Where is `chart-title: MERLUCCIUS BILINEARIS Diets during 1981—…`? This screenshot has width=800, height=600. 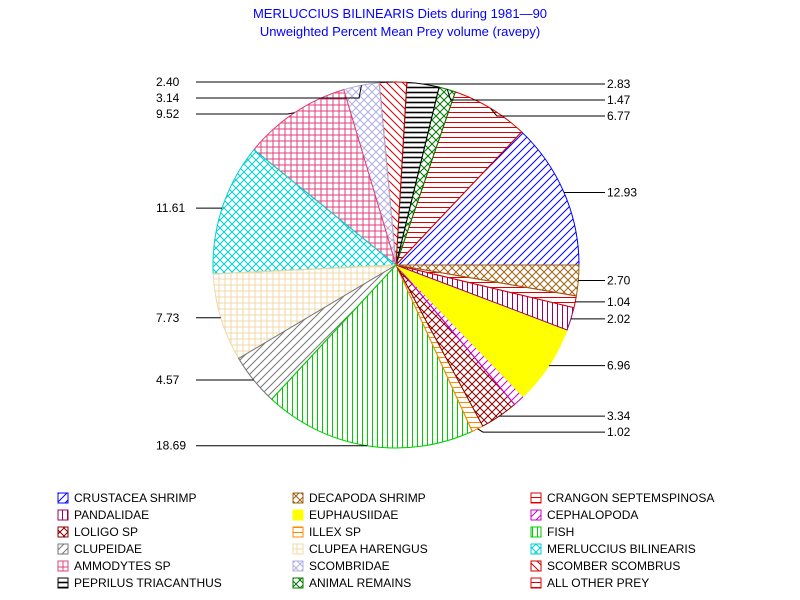 chart-title: MERLUCCIUS BILINEARIS Diets during 1981—… is located at coordinates (400, 13).